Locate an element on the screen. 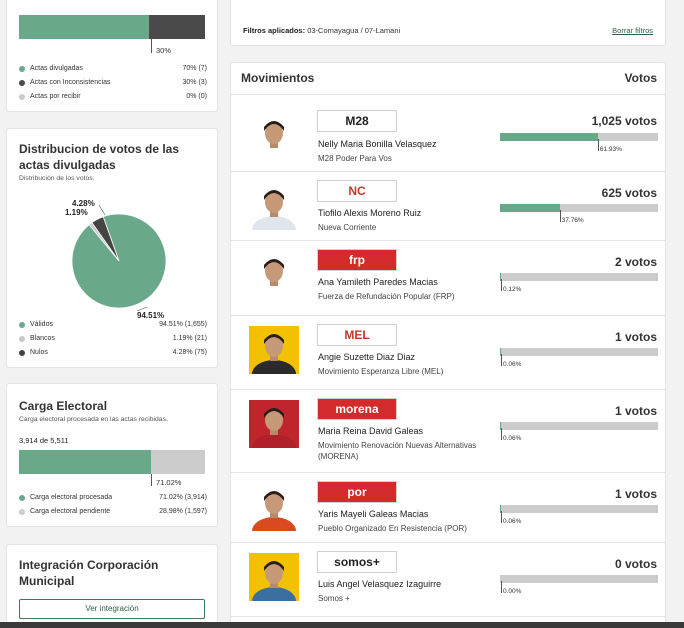  party-logo-text: frp is located at coordinates (357, 260).